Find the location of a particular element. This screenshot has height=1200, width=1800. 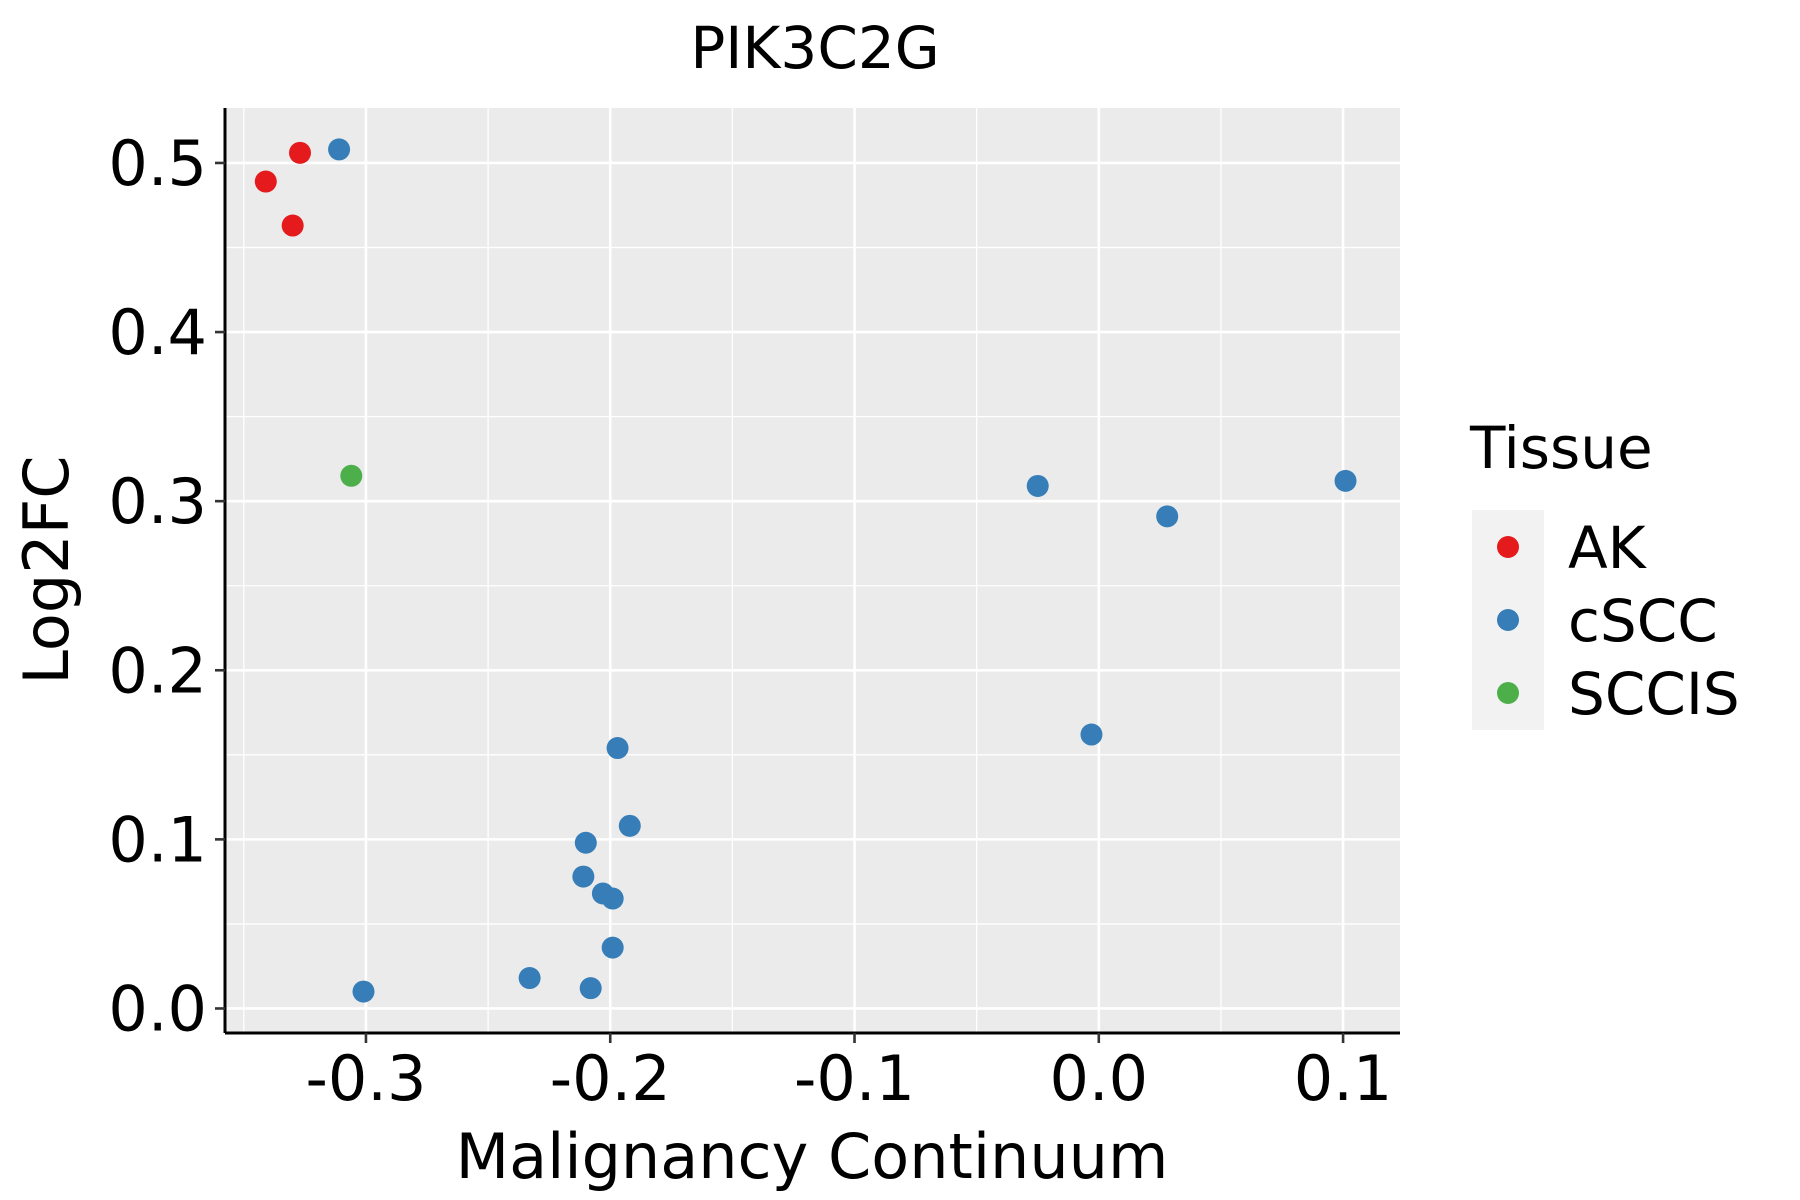

x-axis-ticks: -0.3 -0.2 -0.1 0.0 0.1 is located at coordinates (848, 1074).